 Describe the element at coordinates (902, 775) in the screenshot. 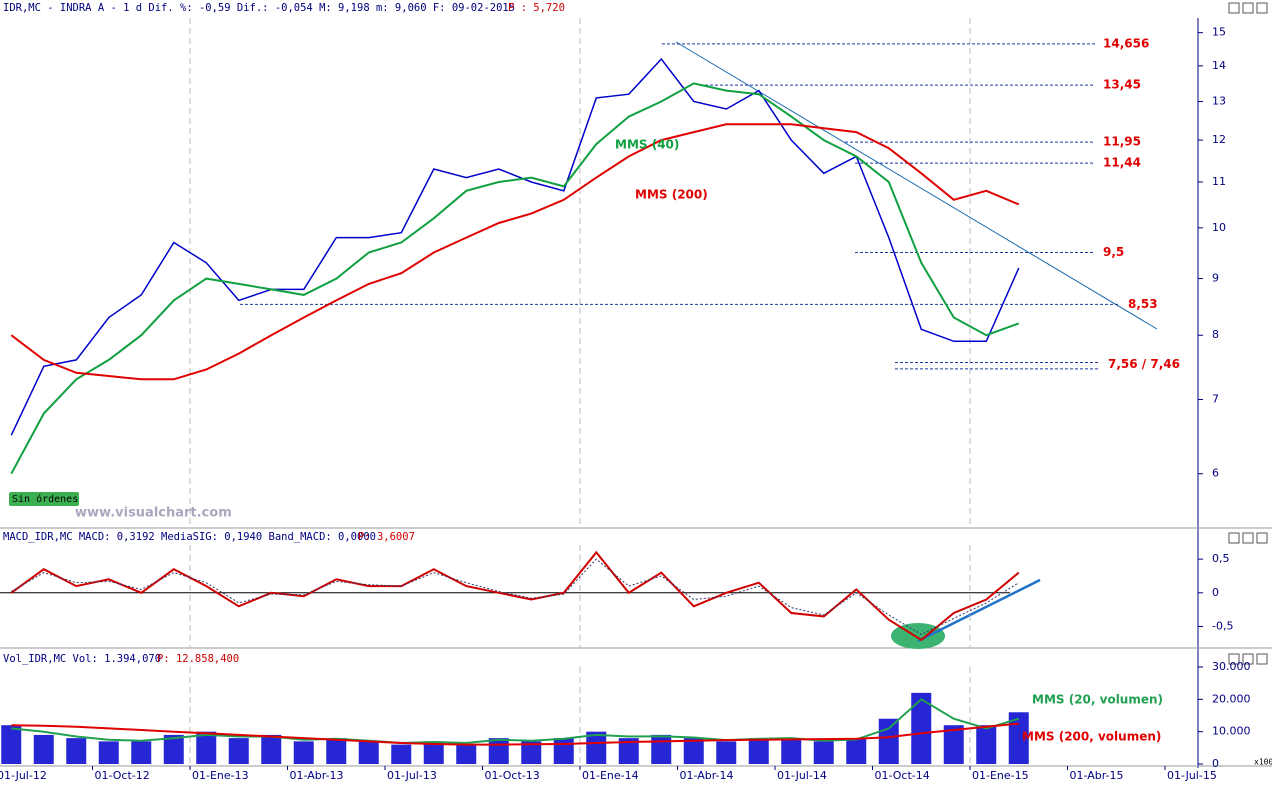

I see `x-tick-label: 01-Oct-14` at that location.